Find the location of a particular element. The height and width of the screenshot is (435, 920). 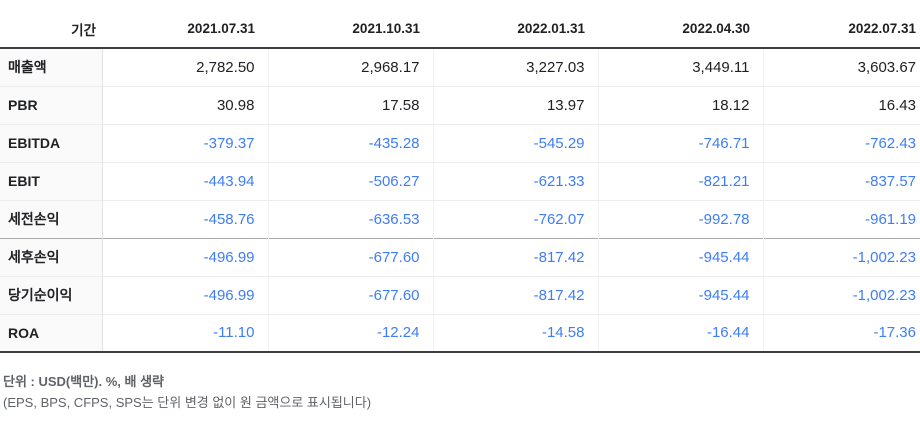

value-cell: 3,227.03 is located at coordinates (515, 67).